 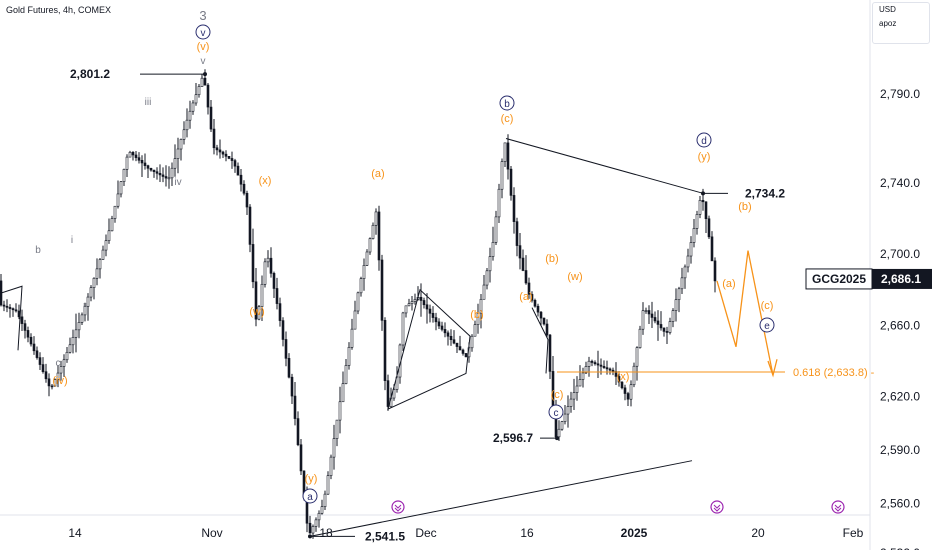 What do you see at coordinates (887, 9) in the screenshot?
I see `currency-label: USD` at bounding box center [887, 9].